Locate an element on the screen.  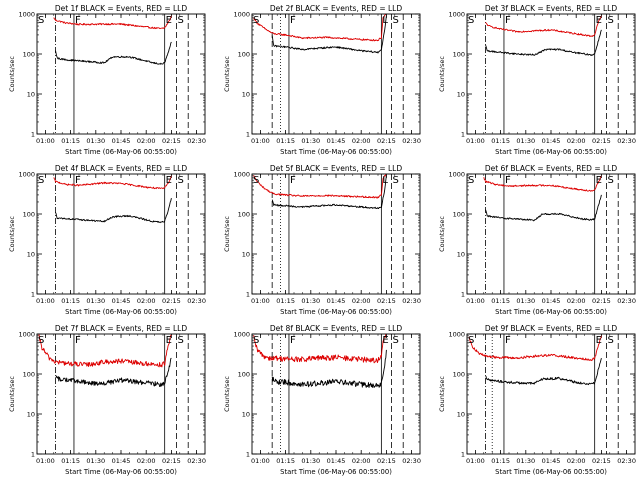
chart-title: Det 4f BLACK = Events, RED = LLD is located at coordinates (121, 168).